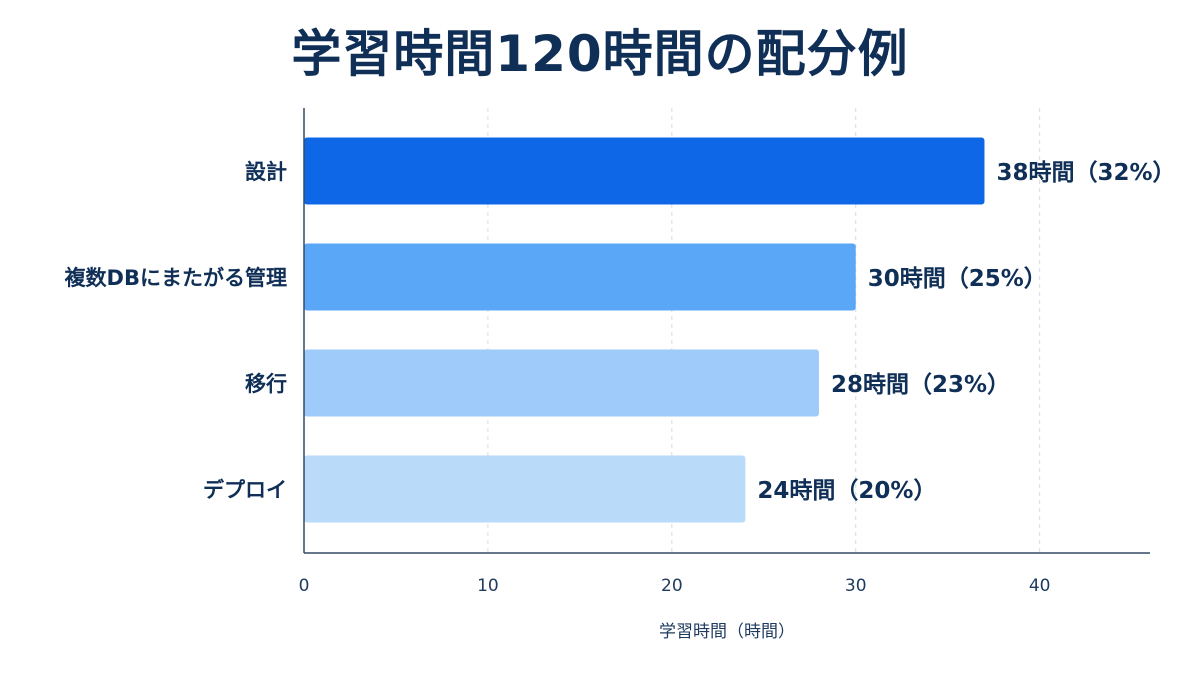 The width and height of the screenshot is (1200, 675). Describe the element at coordinates (600, 54) in the screenshot. I see `chart-title: 学習時間120時間の配分例` at that location.